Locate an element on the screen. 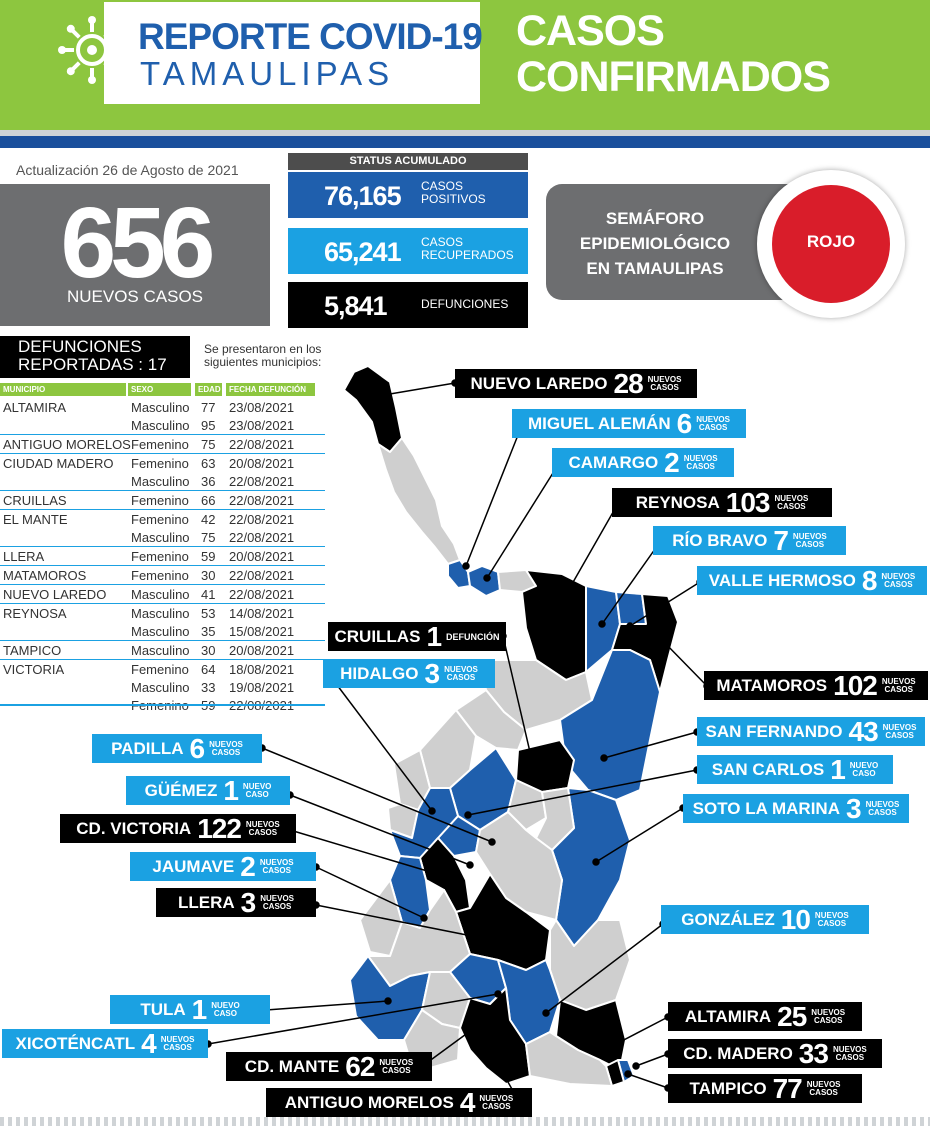 This screenshot has width=930, height=1126. callout-count: 77 is located at coordinates (787, 1088).